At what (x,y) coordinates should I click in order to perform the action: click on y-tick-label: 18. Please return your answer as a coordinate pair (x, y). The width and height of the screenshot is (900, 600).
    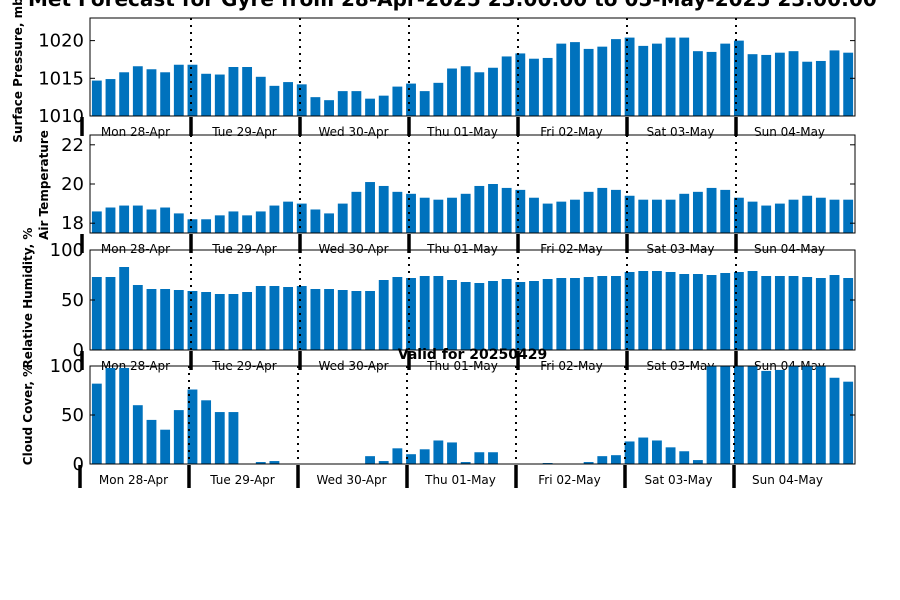
    Looking at the image, I should click on (72, 223).